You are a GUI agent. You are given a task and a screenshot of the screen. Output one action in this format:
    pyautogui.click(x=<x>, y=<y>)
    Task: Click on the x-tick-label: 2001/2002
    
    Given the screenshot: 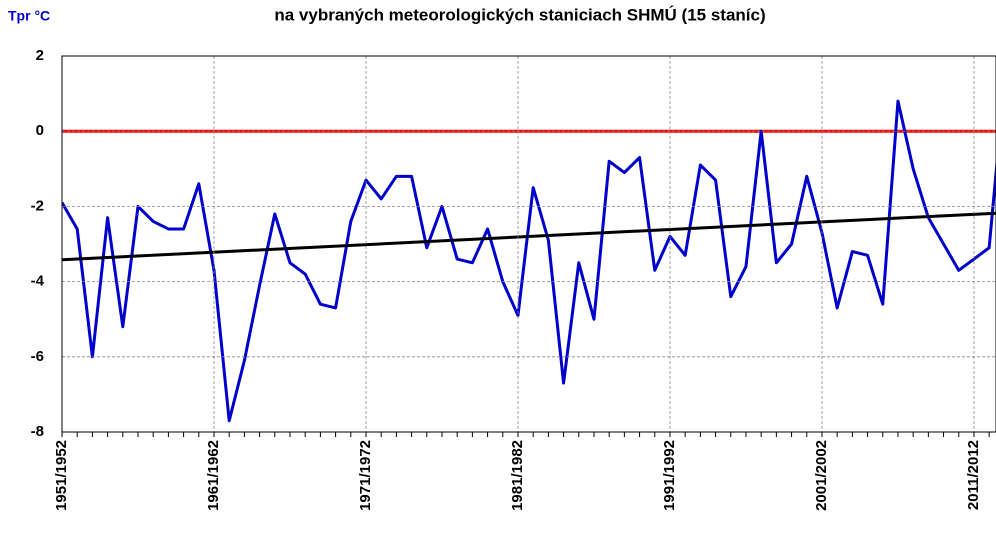 What is the action you would take?
    pyautogui.click(x=821, y=475)
    